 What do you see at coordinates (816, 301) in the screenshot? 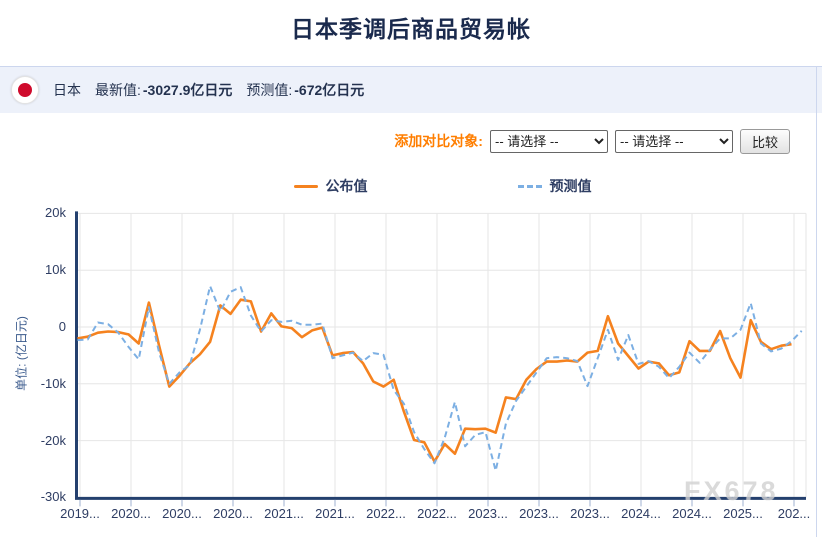
I see `page-border-right` at bounding box center [816, 301].